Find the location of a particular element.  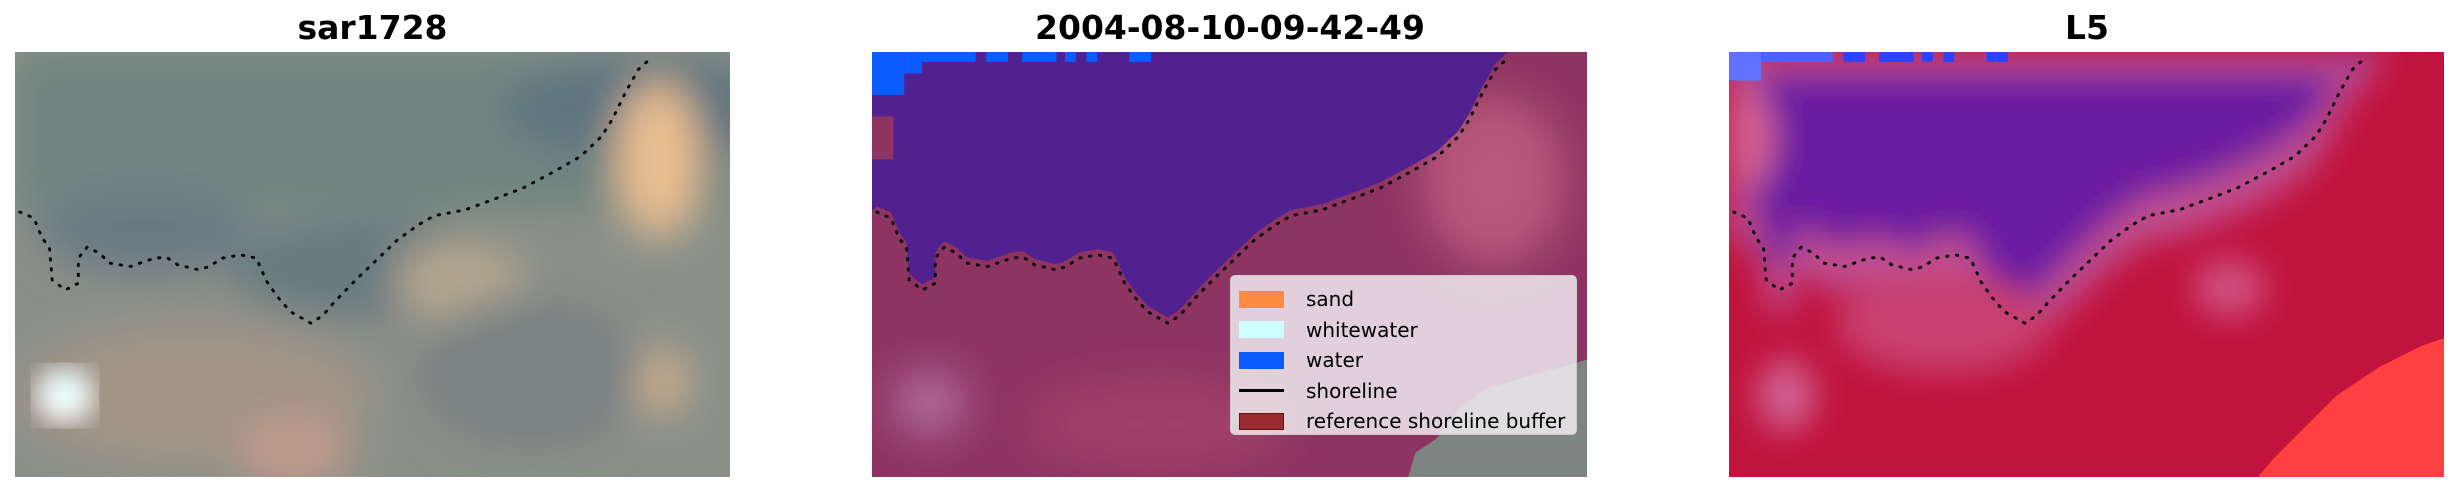

legend-item-whitewater: whitewater is located at coordinates (1407, 330).